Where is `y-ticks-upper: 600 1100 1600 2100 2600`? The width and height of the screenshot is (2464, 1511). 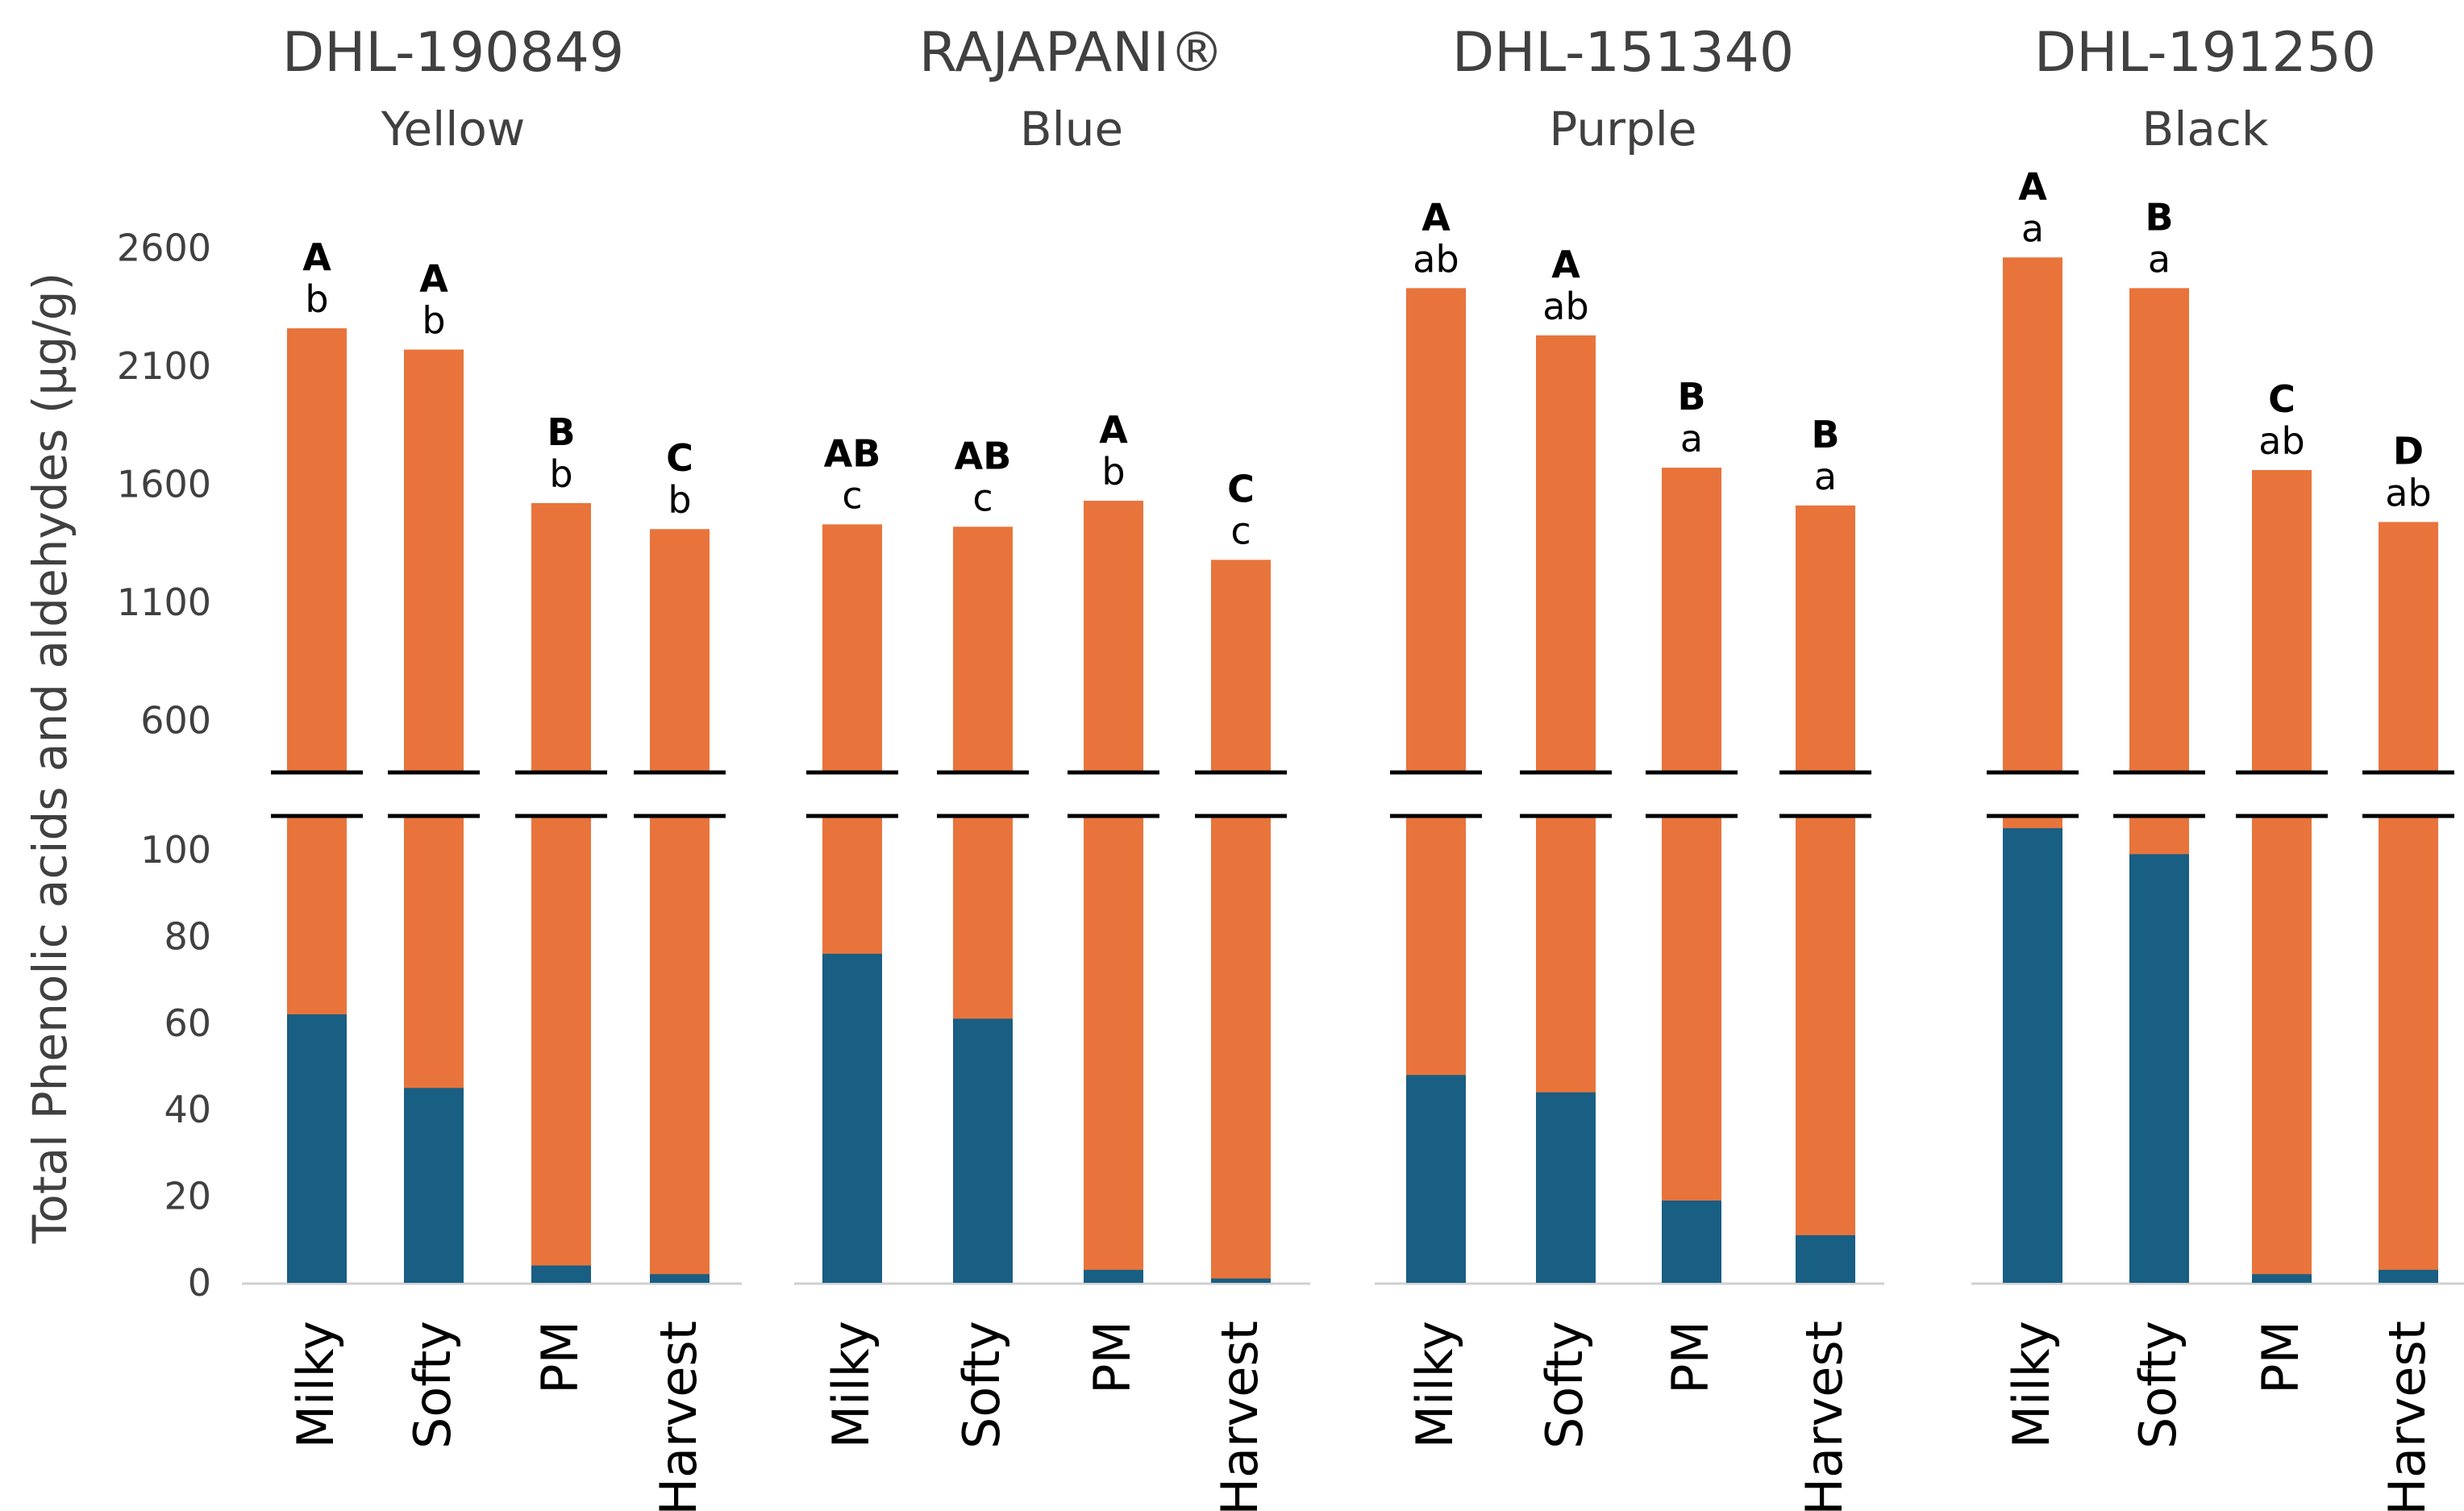 y-ticks-upper: 600 1100 1600 2100 2600 is located at coordinates (164, 485).